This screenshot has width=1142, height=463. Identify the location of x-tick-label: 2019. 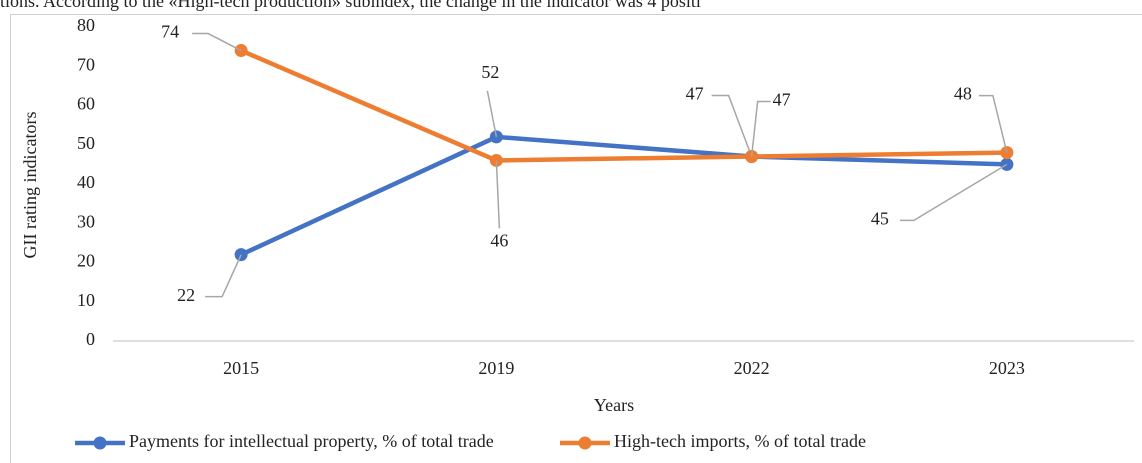
(496, 368).